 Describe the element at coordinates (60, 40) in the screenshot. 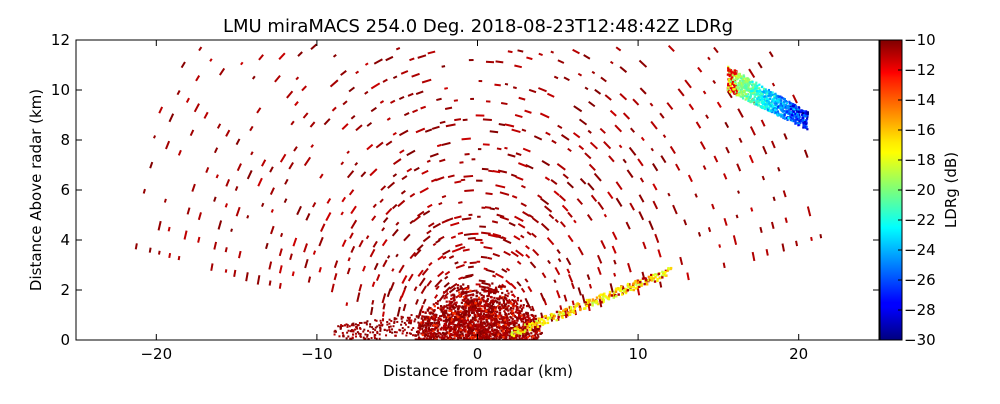

I see `y-tick-label: 12` at that location.